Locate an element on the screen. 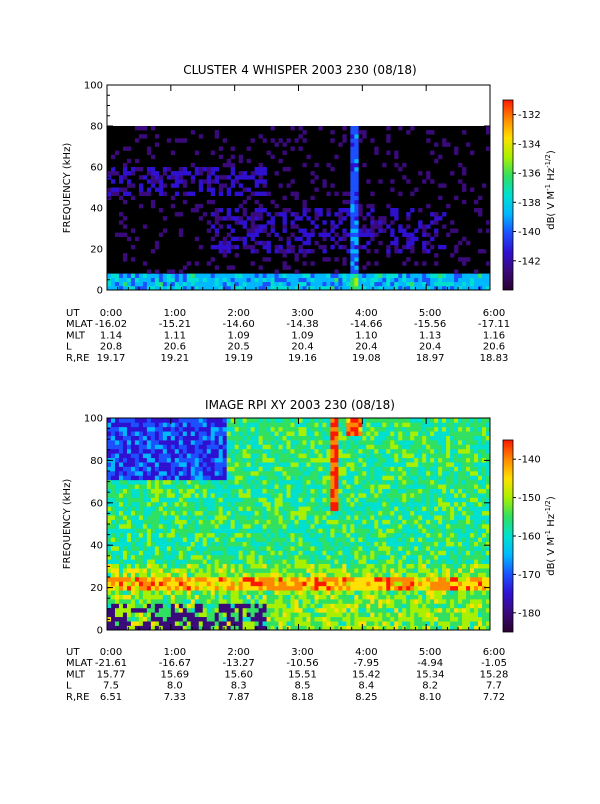 This screenshot has width=600, height=804. colorbar-tick-label: -136 is located at coordinates (529, 174).